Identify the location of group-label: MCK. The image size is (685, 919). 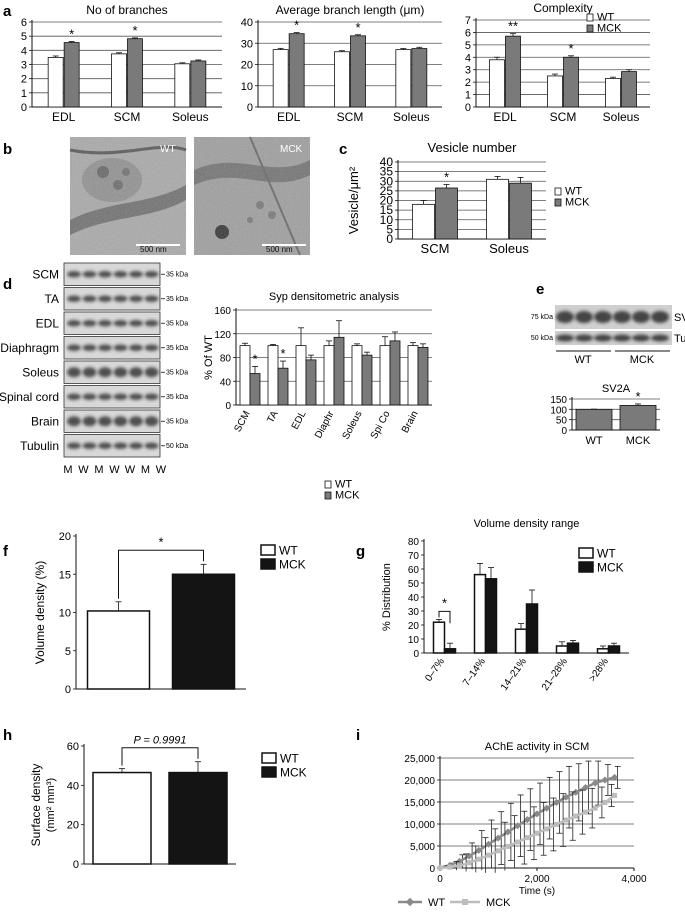
(642, 360).